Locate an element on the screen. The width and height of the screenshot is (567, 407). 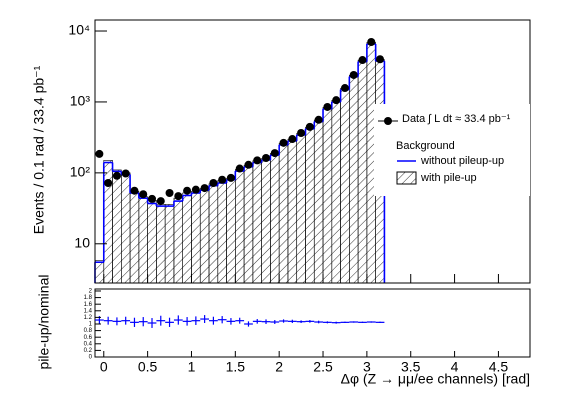
x-tick-label: 0.5 is located at coordinates (148, 367).